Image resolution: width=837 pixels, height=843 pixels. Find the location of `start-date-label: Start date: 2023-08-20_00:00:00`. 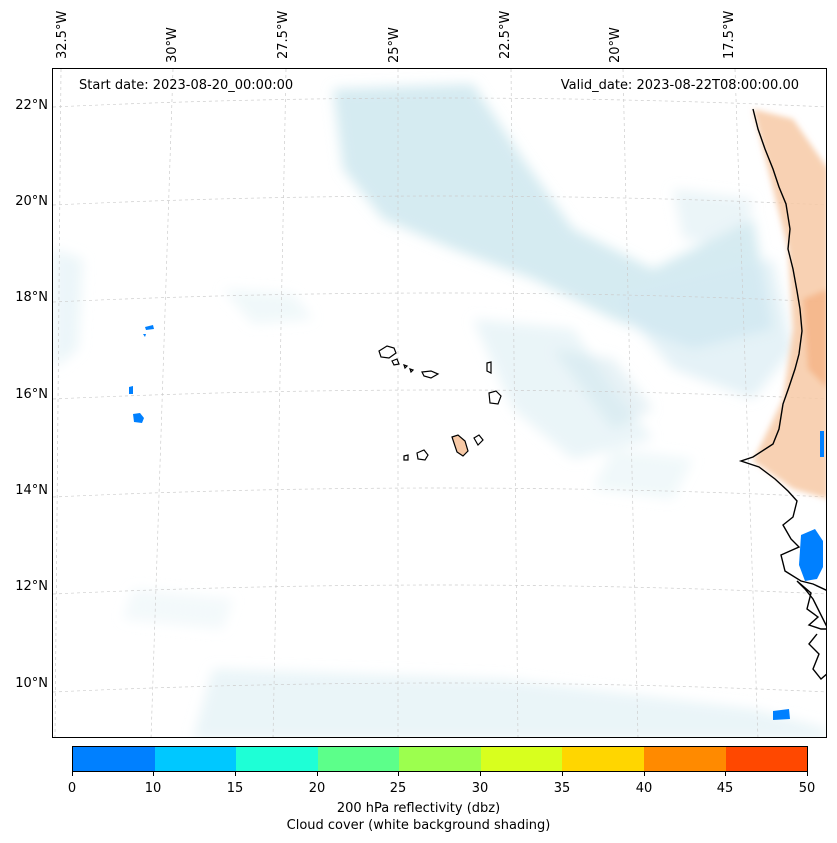

start-date-label: Start date: 2023-08-20_00:00:00 is located at coordinates (186, 85).